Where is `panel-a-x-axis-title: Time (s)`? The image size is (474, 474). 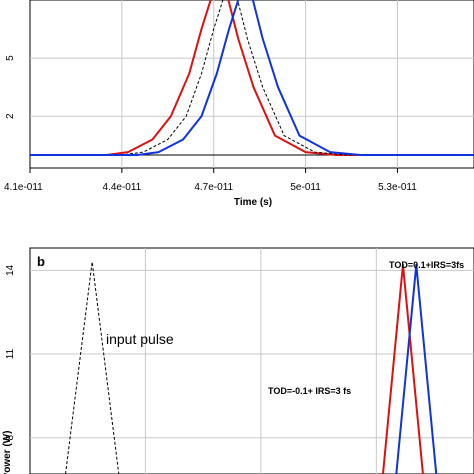
panel-a-x-axis-title: Time (s) is located at coordinates (253, 202).